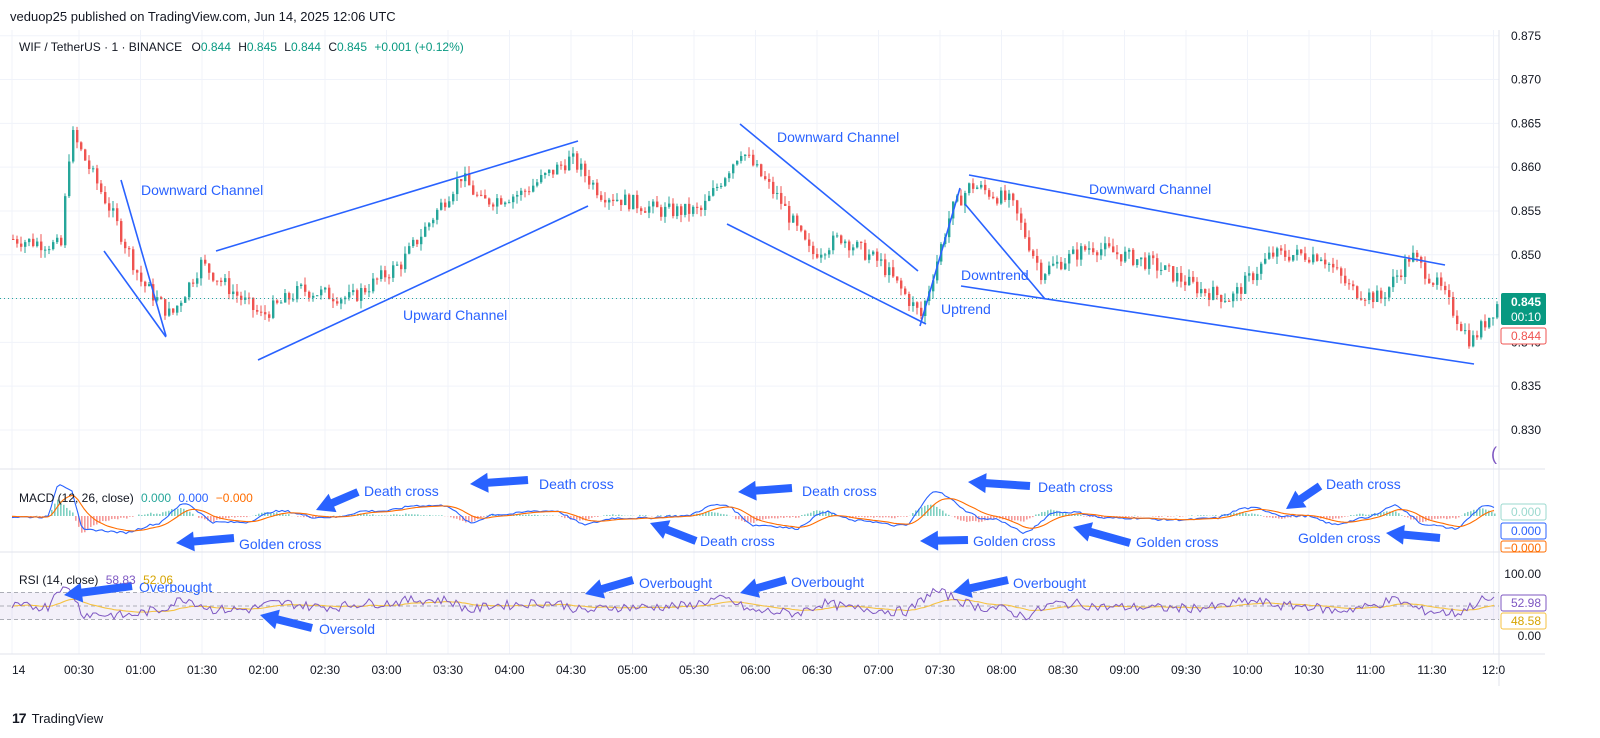 Image resolution: width=1600 pixels, height=738 pixels. I want to click on last-price-badge, so click(1523, 309).